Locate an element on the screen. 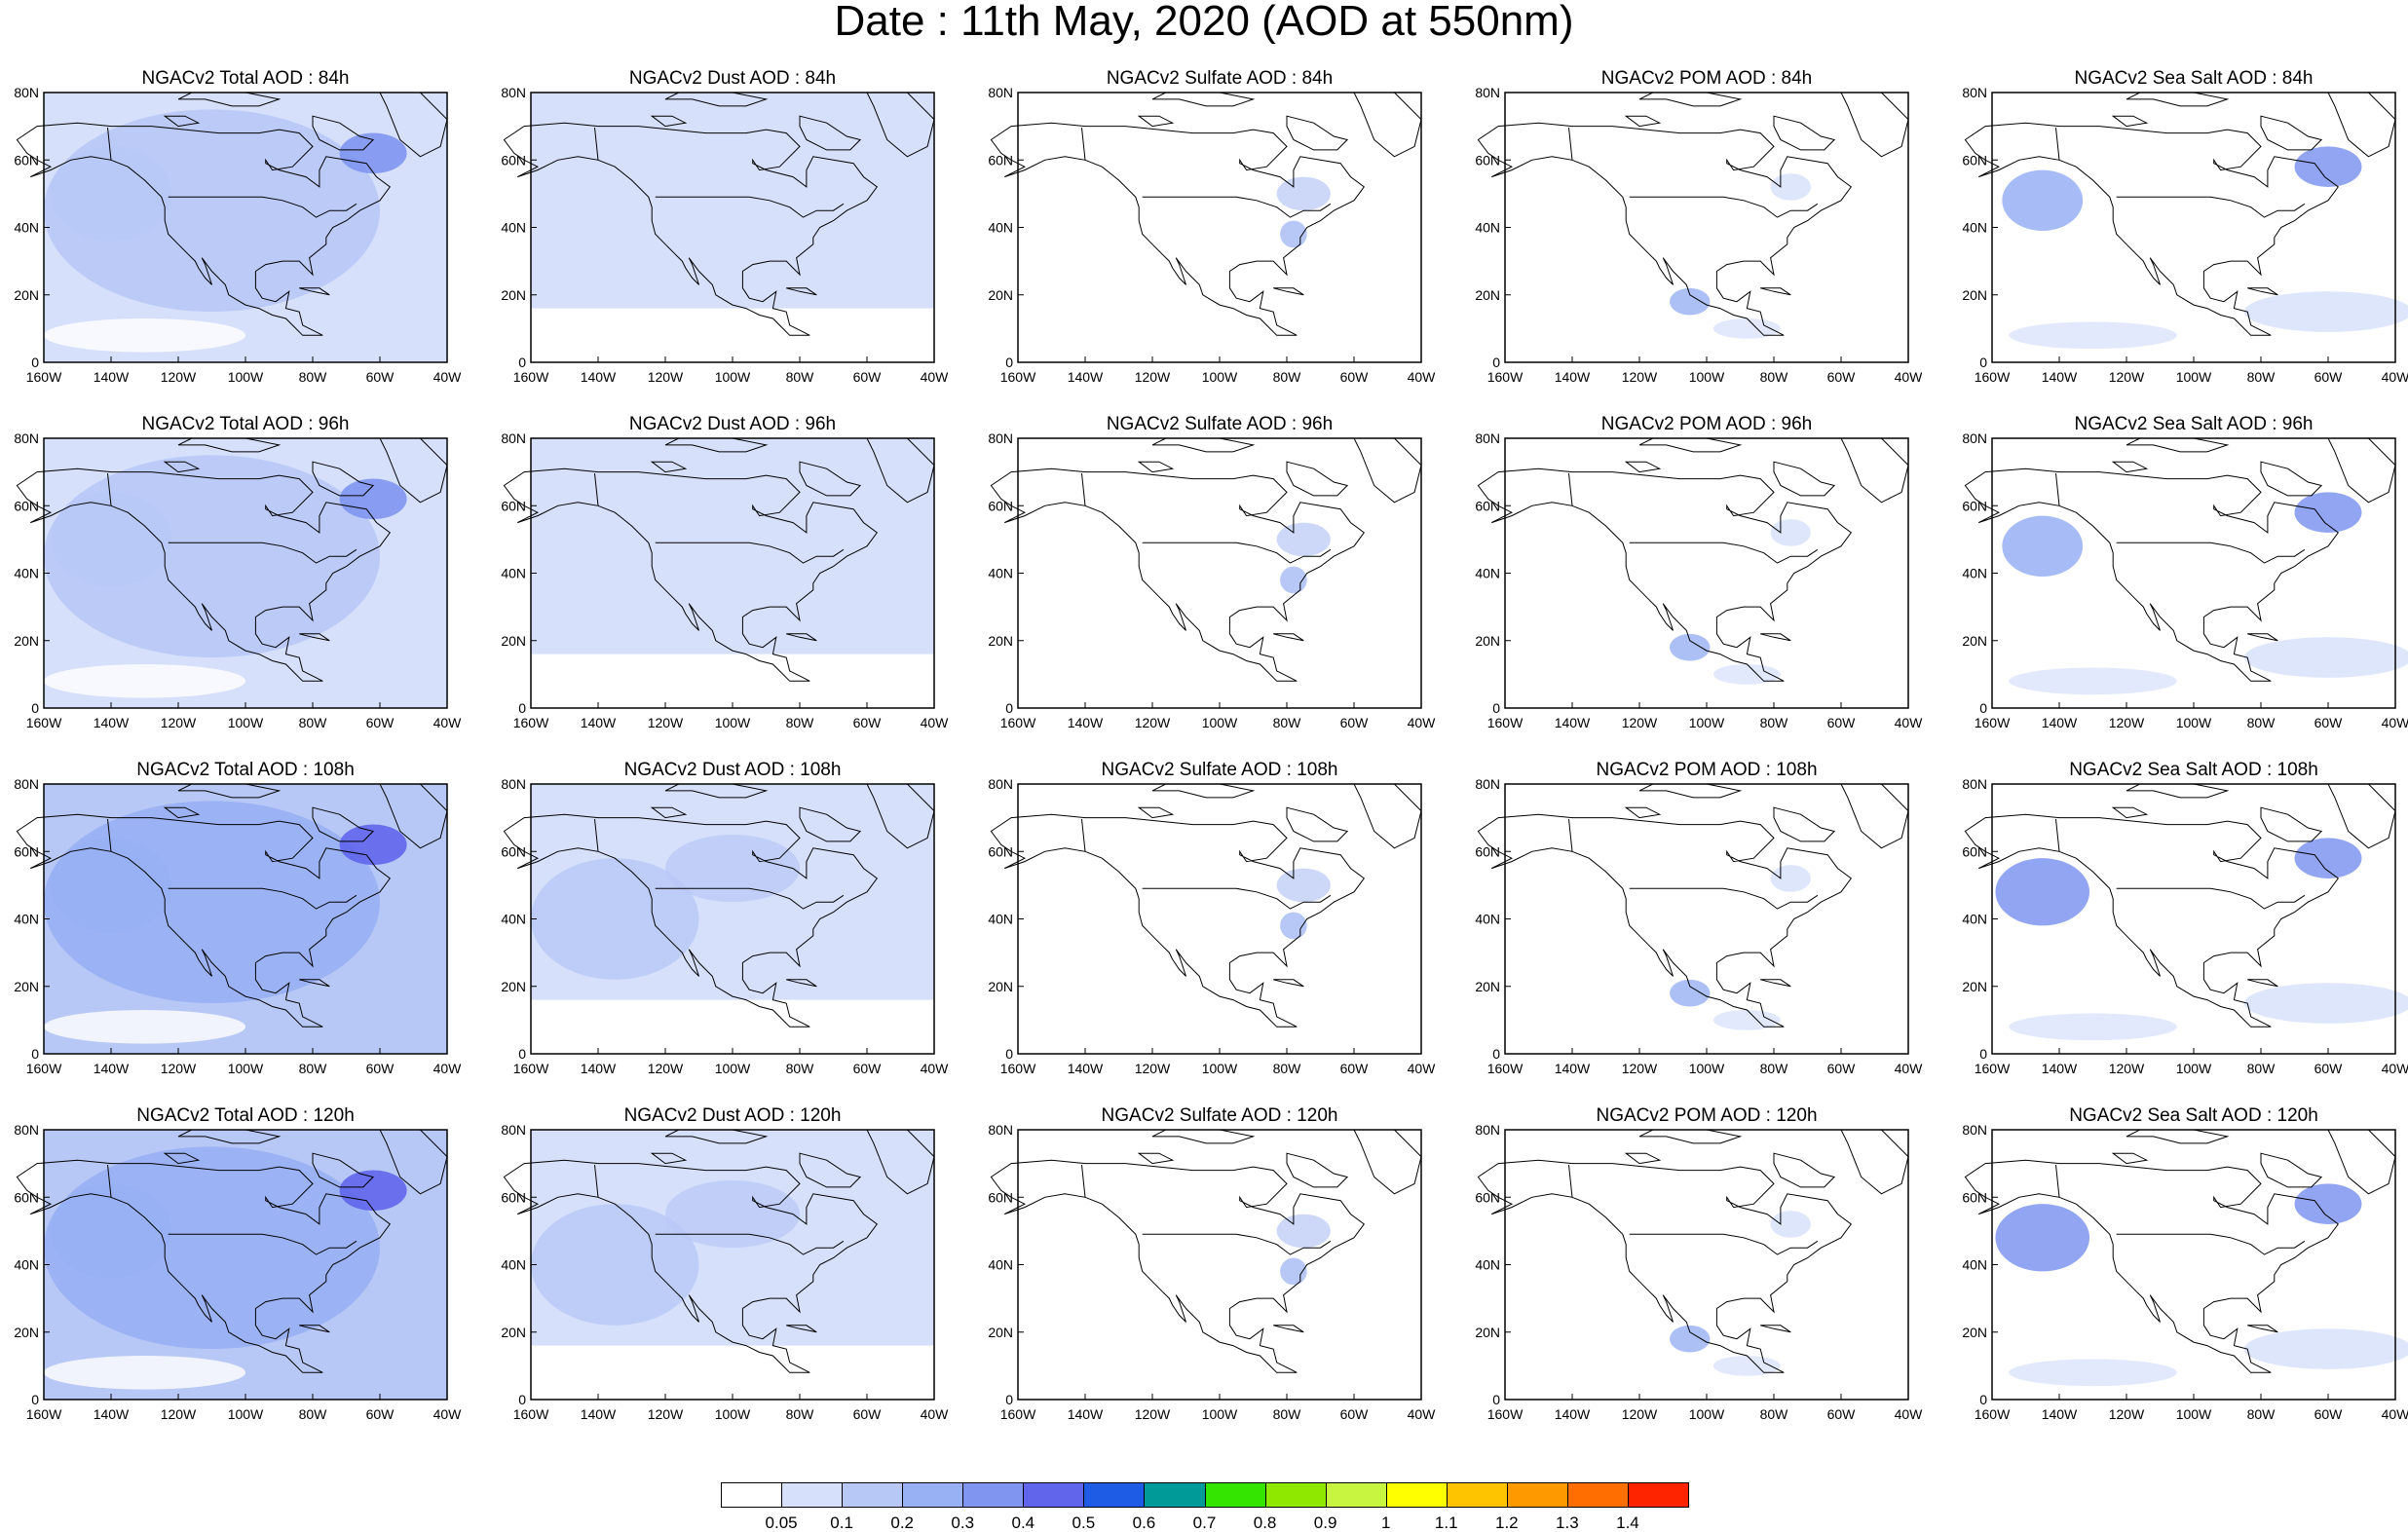  colorbar-label: 0.2 is located at coordinates (902, 1522).